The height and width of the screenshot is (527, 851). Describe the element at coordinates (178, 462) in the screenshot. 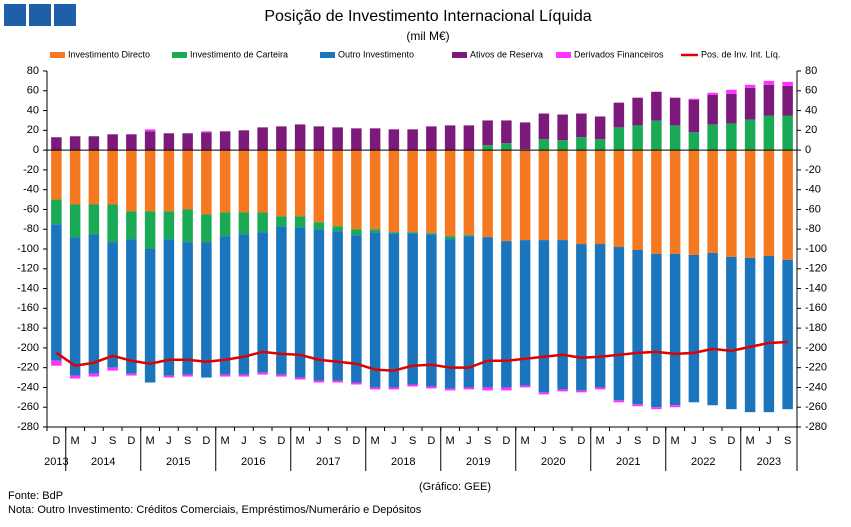

I see `year-label: 2015` at that location.